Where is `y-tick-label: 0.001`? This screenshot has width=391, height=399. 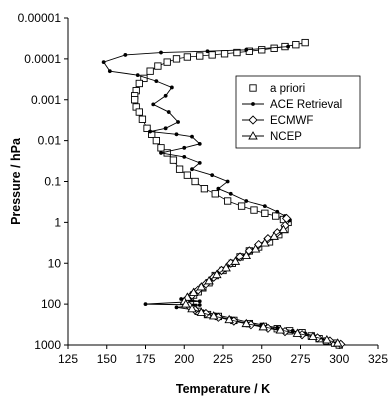 y-tick-label: 0.001 is located at coordinates (46, 100).